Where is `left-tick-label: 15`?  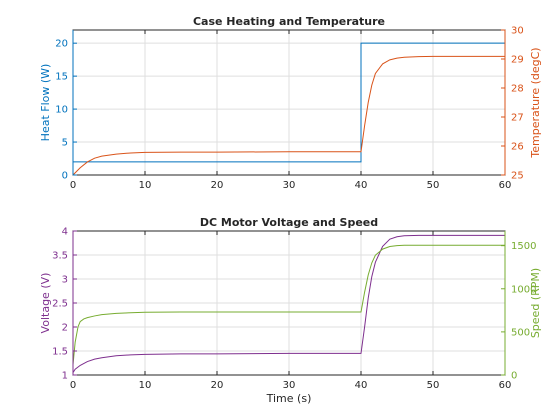
left-tick-label: 15 is located at coordinates (61, 77).